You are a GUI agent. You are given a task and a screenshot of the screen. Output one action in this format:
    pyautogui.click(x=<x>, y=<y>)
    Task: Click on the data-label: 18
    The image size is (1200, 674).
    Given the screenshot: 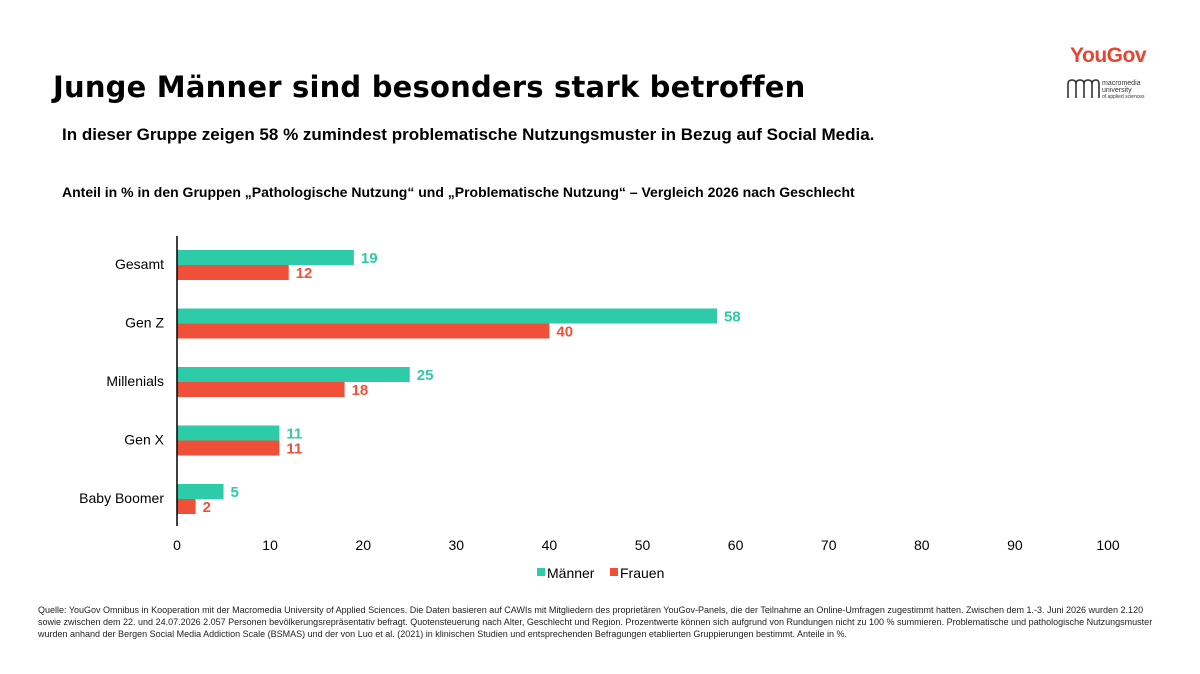 What is the action you would take?
    pyautogui.click(x=360, y=390)
    